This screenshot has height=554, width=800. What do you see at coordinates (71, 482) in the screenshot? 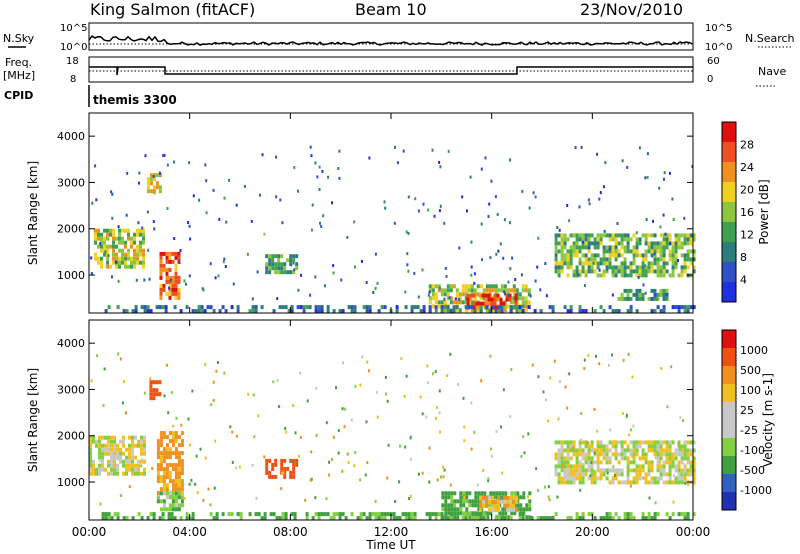
I see `y-tick-label: 1000` at bounding box center [71, 482].